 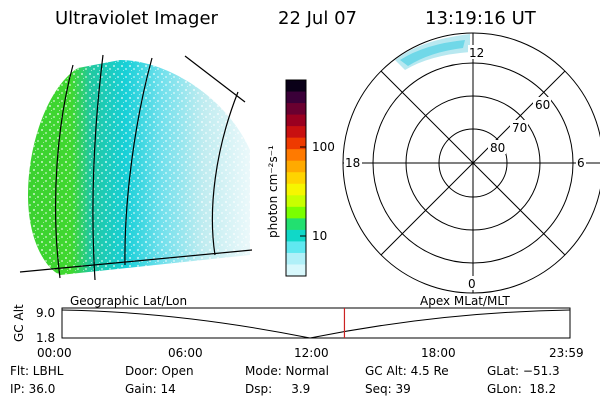 I want to click on colorbar-unit-label: photon cm⁻²s⁻¹, so click(x=273, y=191).